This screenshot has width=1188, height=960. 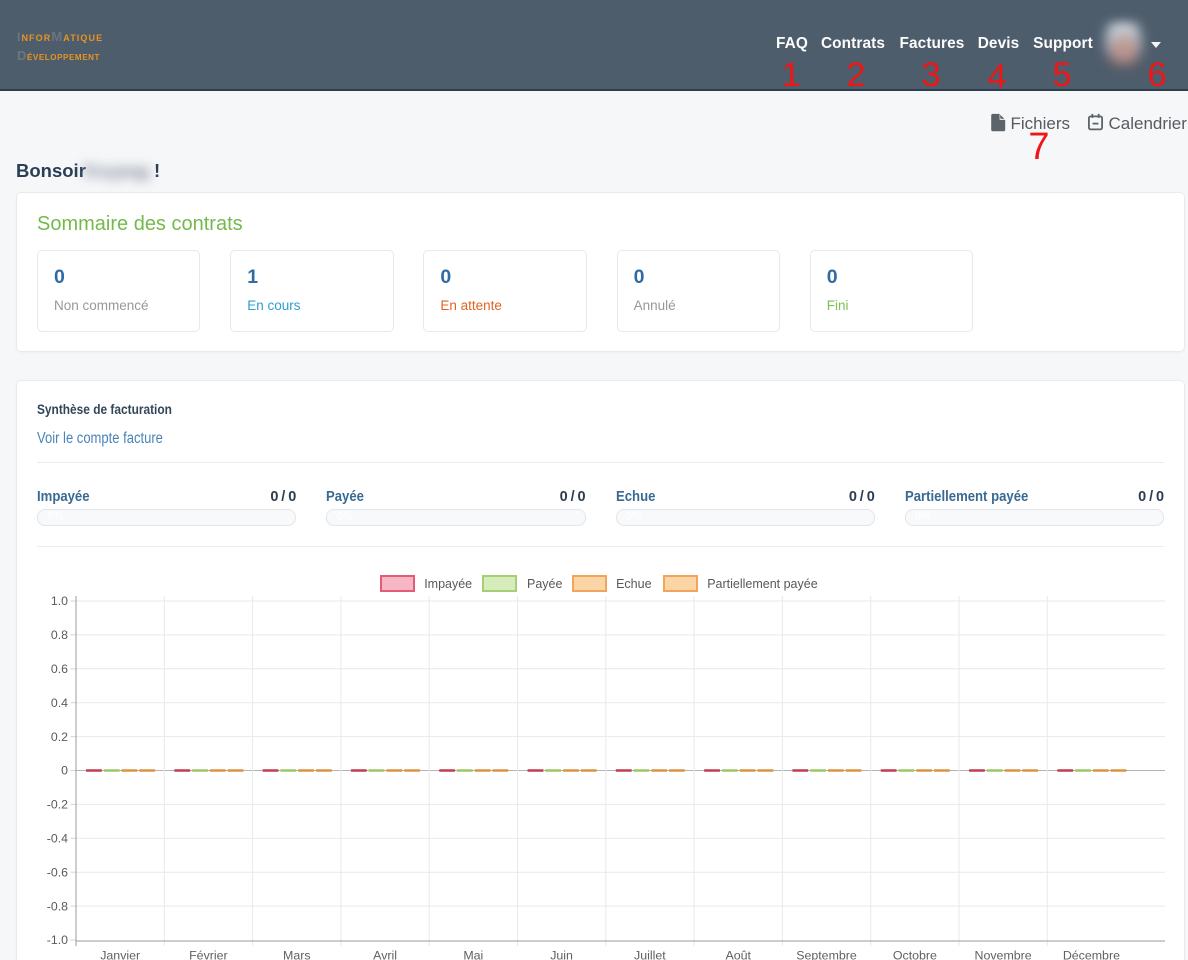 I want to click on svg-text: 0.4, so click(x=59, y=703).